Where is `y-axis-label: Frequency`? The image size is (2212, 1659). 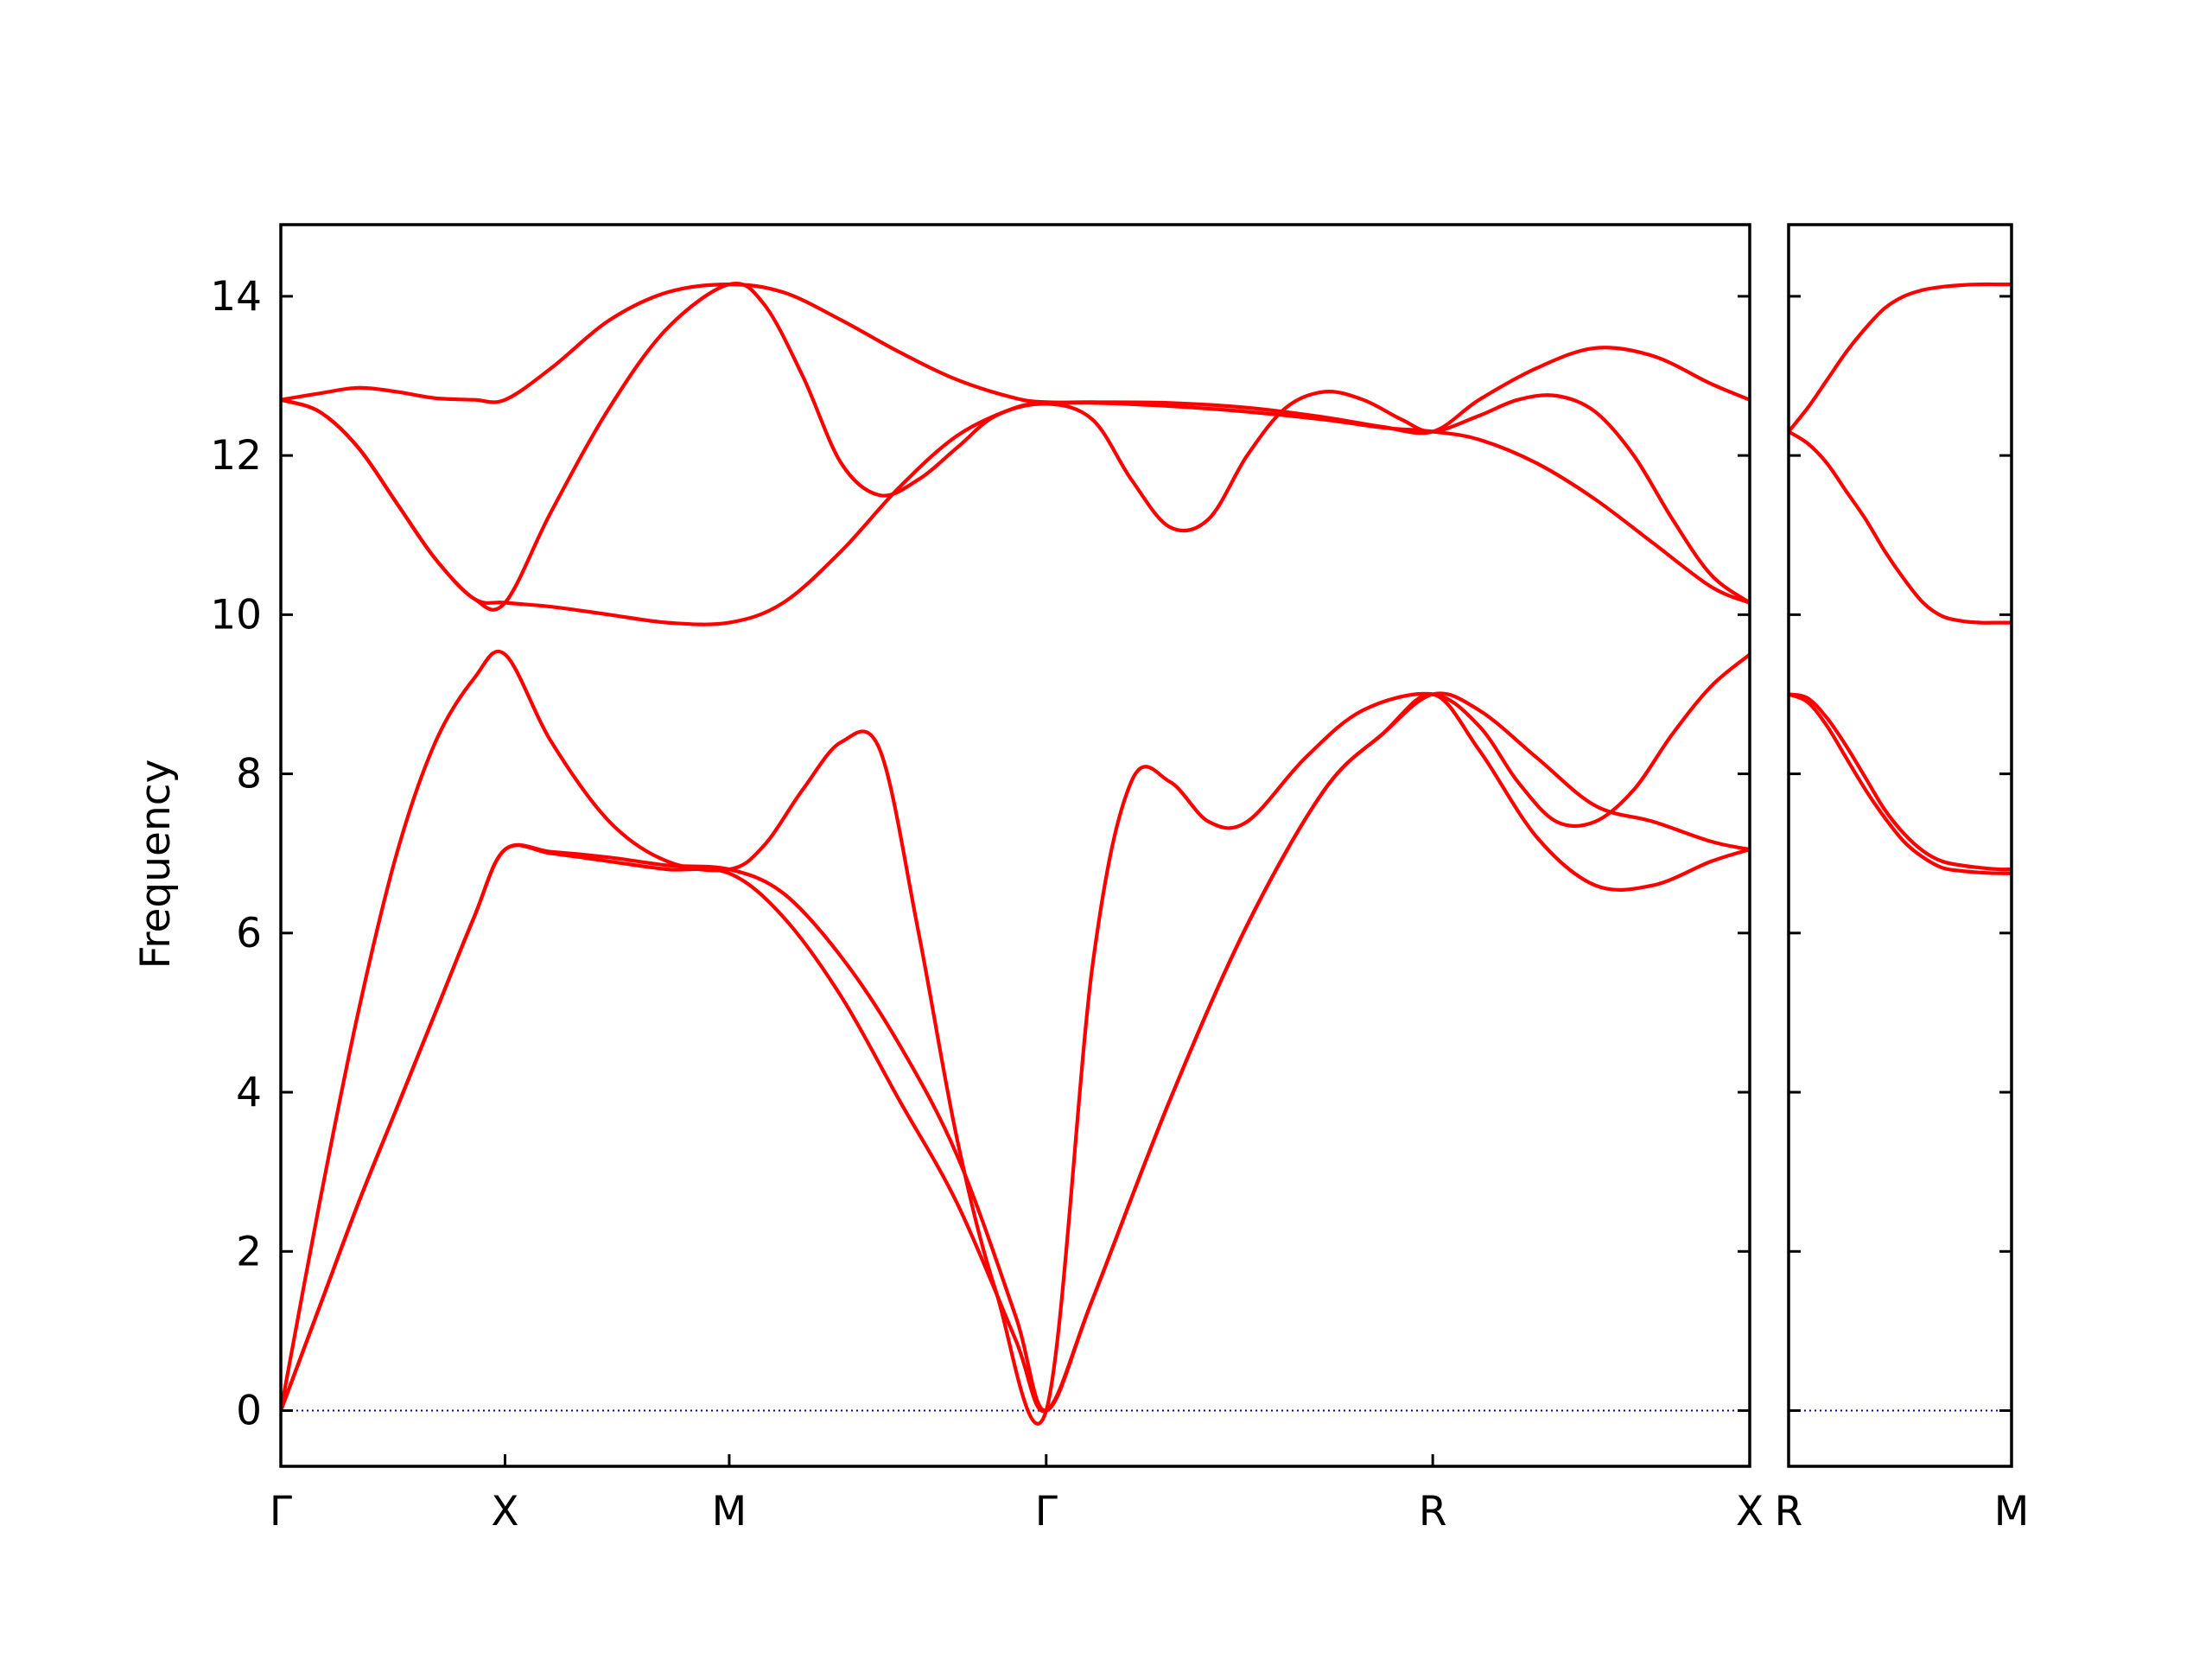 y-axis-label: Frequency is located at coordinates (156, 864).